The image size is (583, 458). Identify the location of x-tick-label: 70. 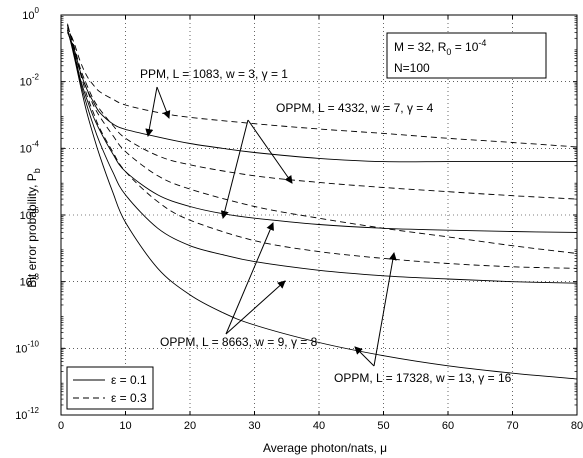
(512, 426).